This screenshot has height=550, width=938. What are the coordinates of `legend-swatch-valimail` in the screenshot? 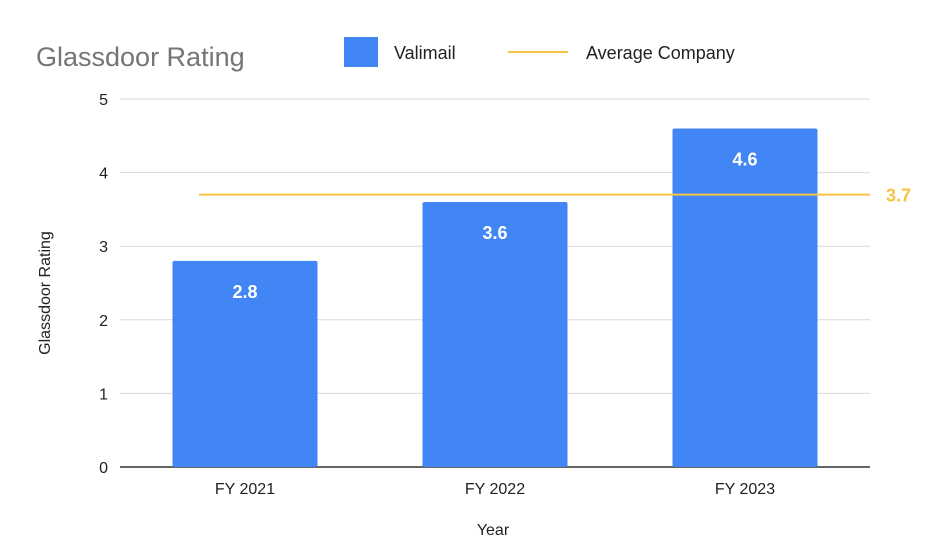 It's located at (361, 52).